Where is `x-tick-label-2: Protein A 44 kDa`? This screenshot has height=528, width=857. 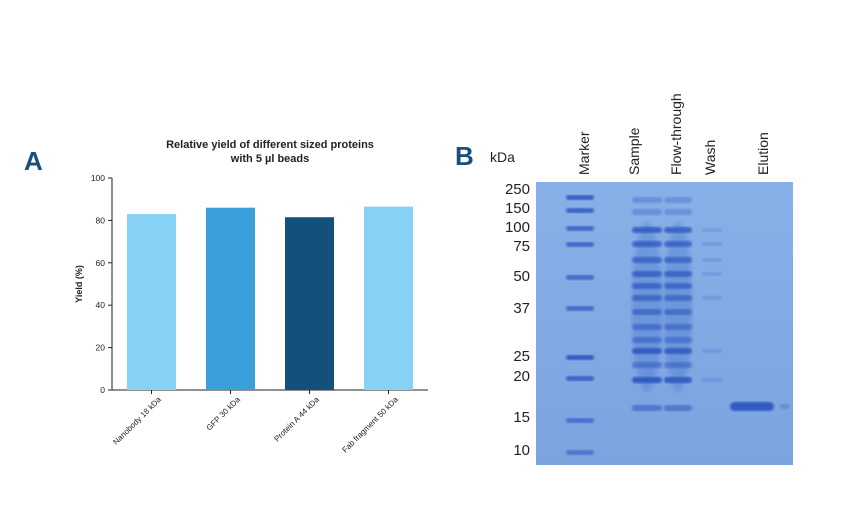
x-tick-label-2: Protein A 44 kDa is located at coordinates (296, 419).